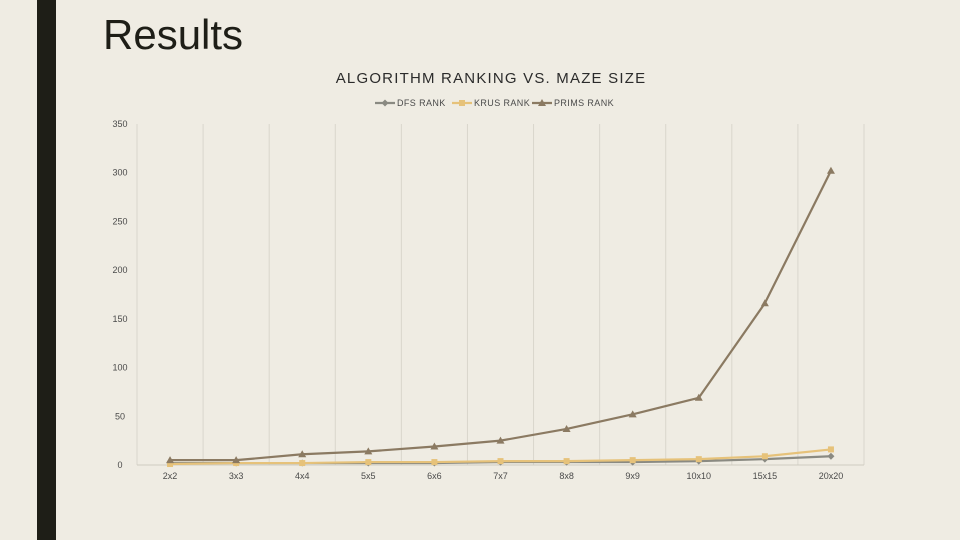 Image resolution: width=960 pixels, height=540 pixels. What do you see at coordinates (491, 78) in the screenshot?
I see `chart-title: ALGORITHM RANKING VS. MAZE SIZE` at bounding box center [491, 78].